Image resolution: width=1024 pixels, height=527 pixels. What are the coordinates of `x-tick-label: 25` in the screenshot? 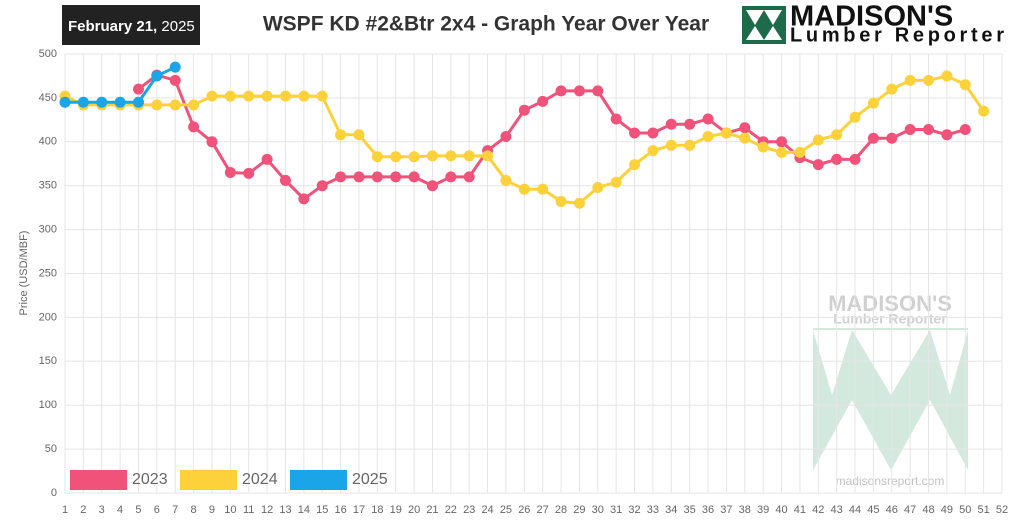 It's located at (506, 510).